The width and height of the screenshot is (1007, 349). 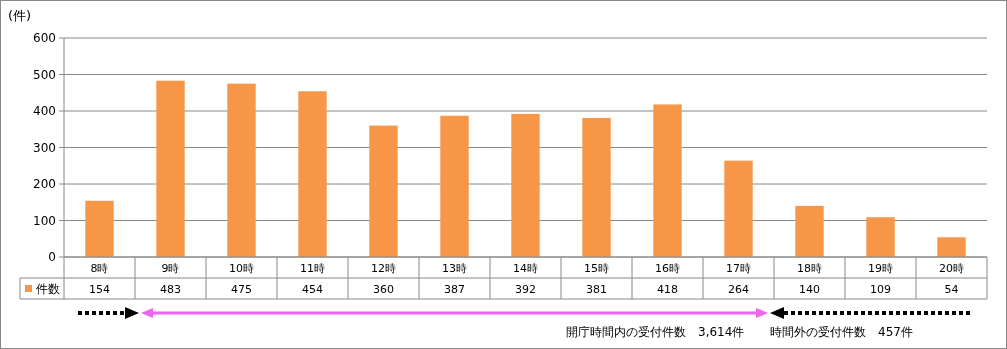 What do you see at coordinates (44, 111) in the screenshot?
I see `y-tick-label: 400` at bounding box center [44, 111].